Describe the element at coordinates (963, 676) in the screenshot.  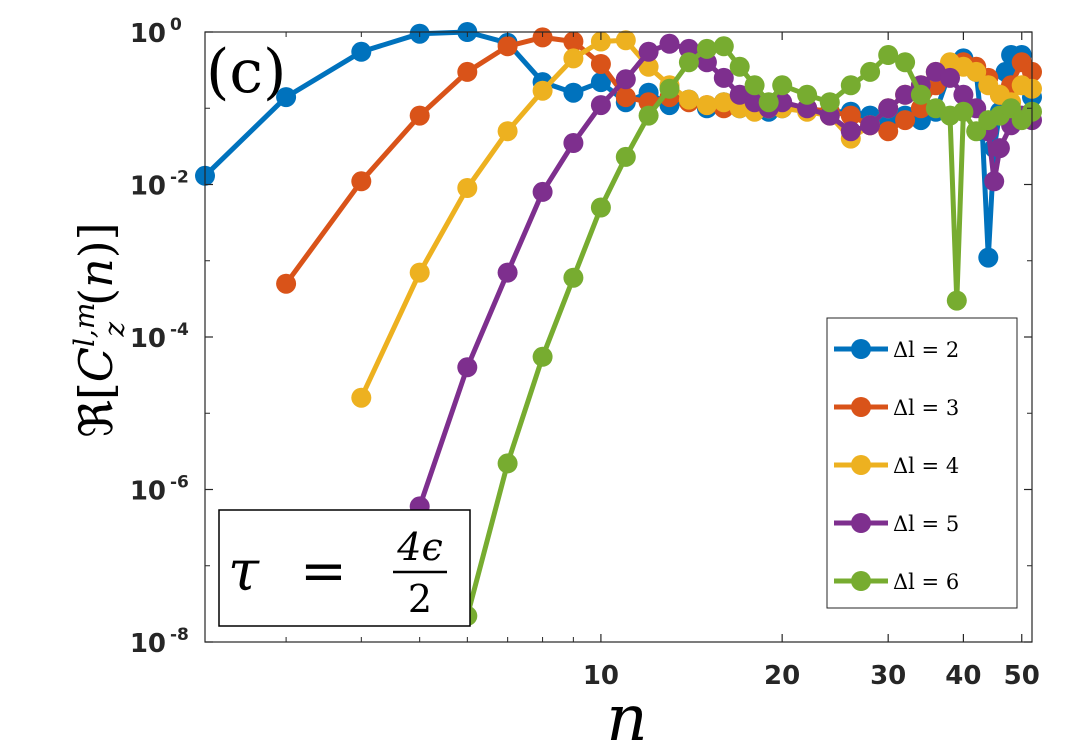
I see `x-tick-label: 40` at that location.